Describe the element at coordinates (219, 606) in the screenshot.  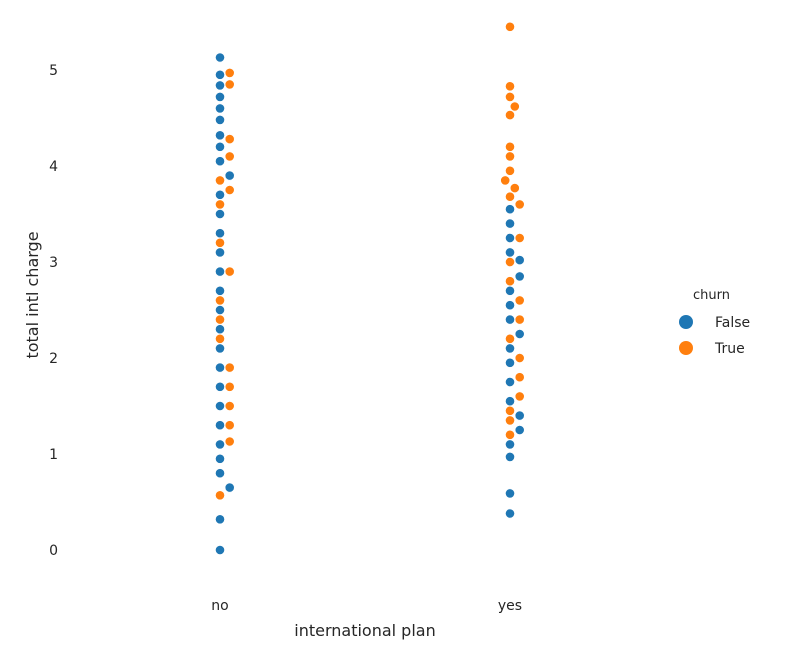
I see `x-tick-label-no: no` at that location.